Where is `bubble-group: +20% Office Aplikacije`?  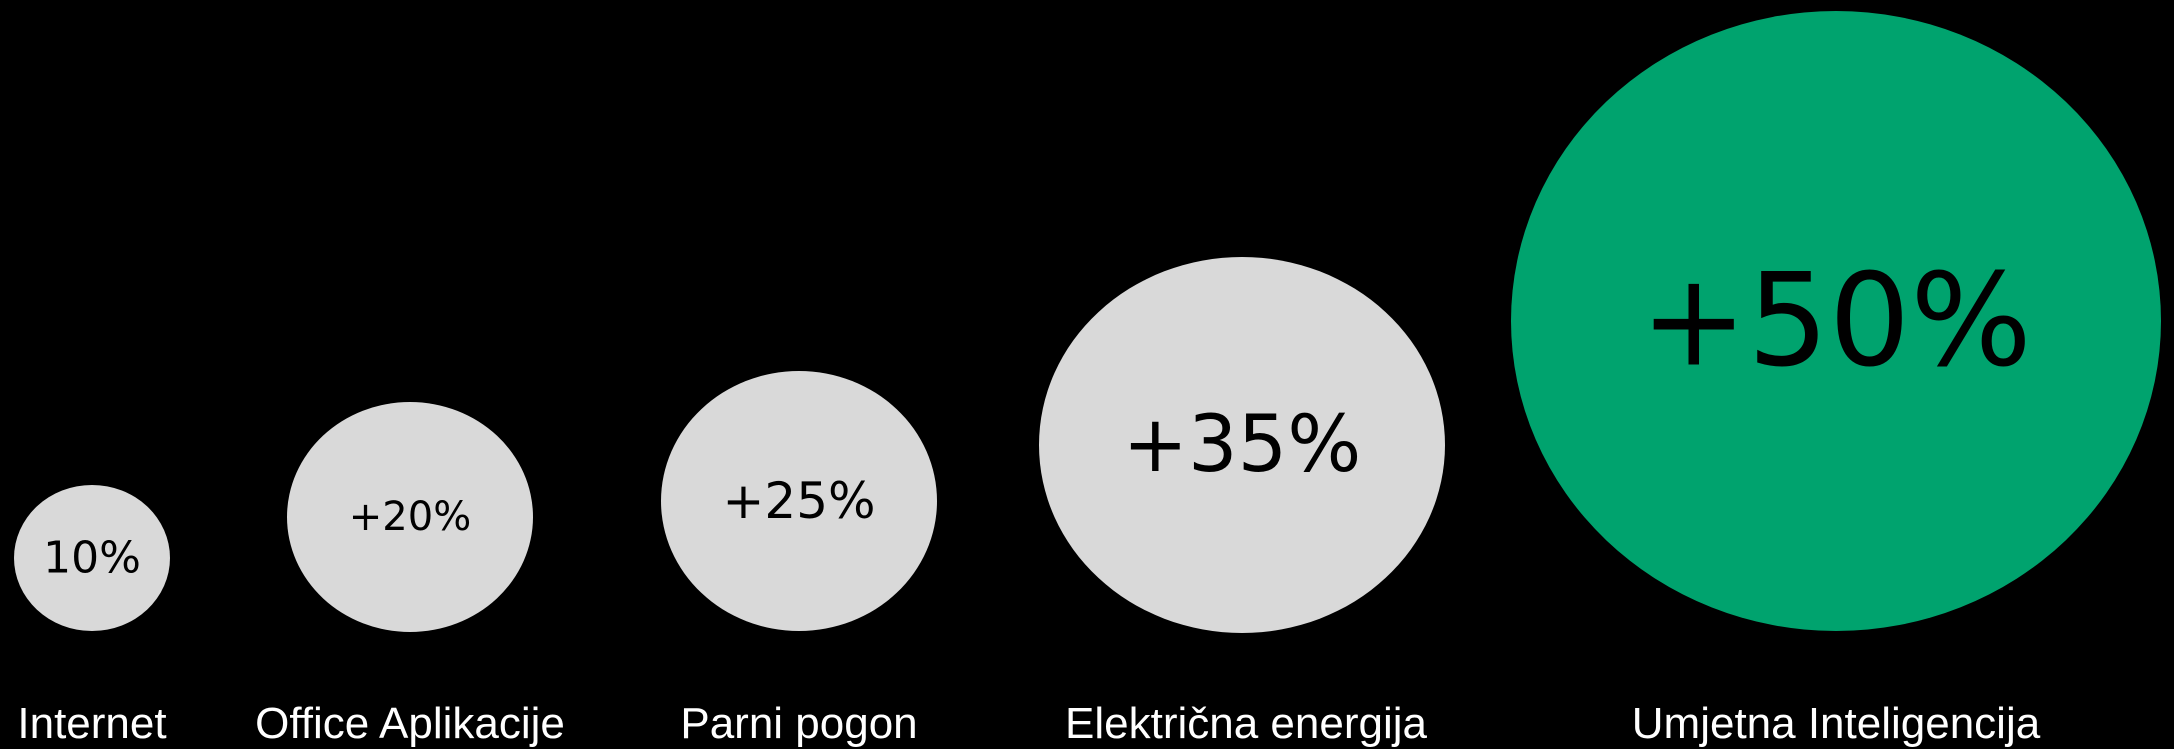
bubble-group: +20% Office Aplikacije is located at coordinates (410, 575).